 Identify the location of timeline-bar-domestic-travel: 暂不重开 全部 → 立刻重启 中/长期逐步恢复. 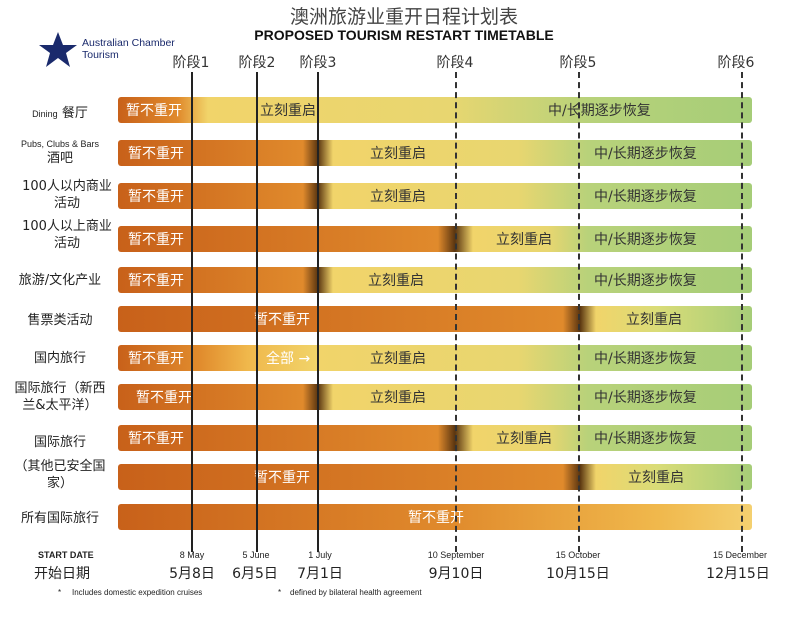
(435, 358).